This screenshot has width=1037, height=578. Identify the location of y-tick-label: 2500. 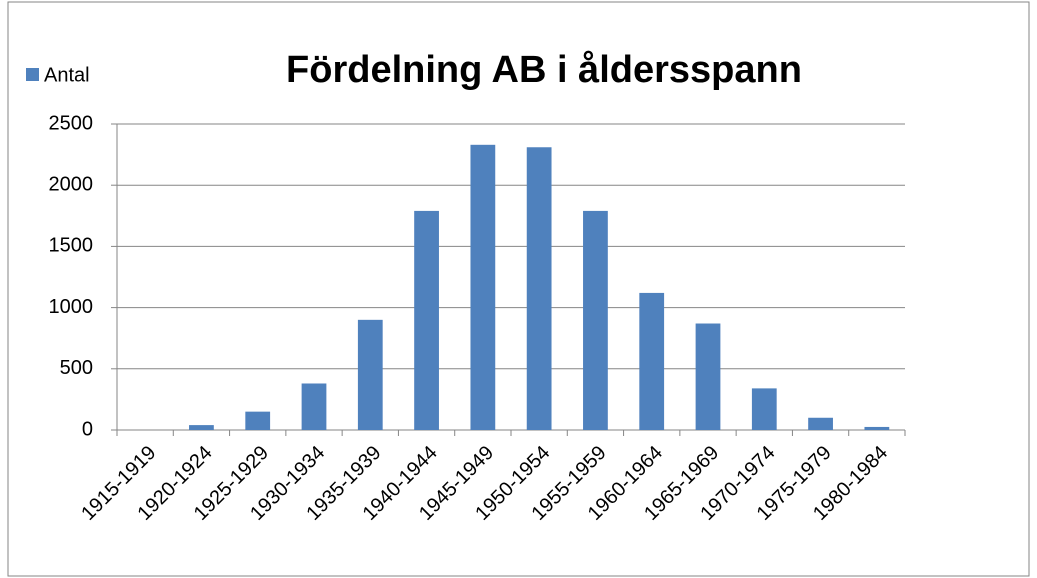
(71, 123).